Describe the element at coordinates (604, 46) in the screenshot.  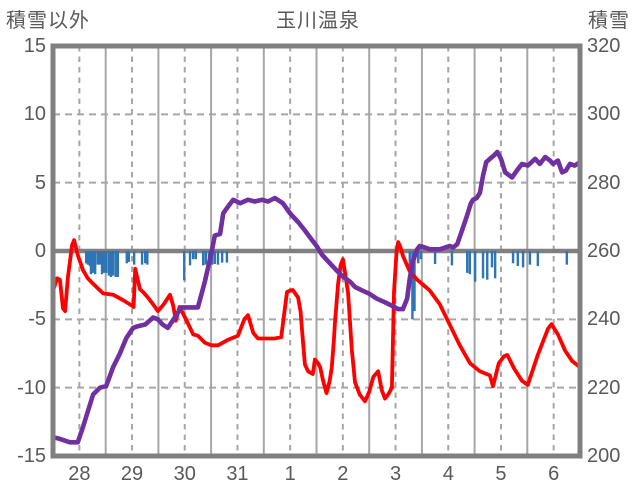
I see `right-tick-label: 320` at that location.